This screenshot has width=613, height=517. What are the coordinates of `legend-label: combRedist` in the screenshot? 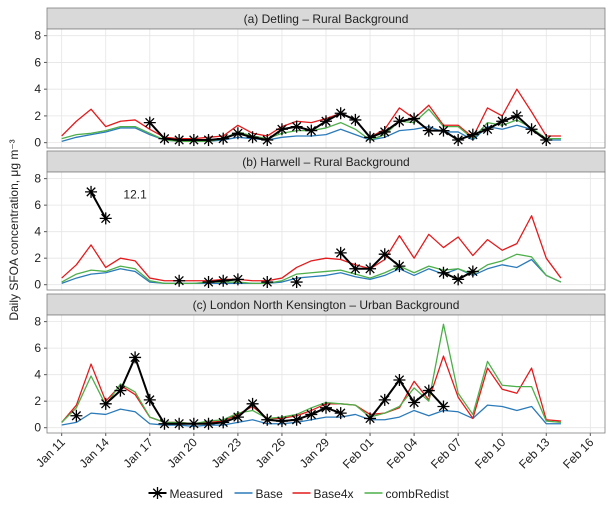 It's located at (418, 494).